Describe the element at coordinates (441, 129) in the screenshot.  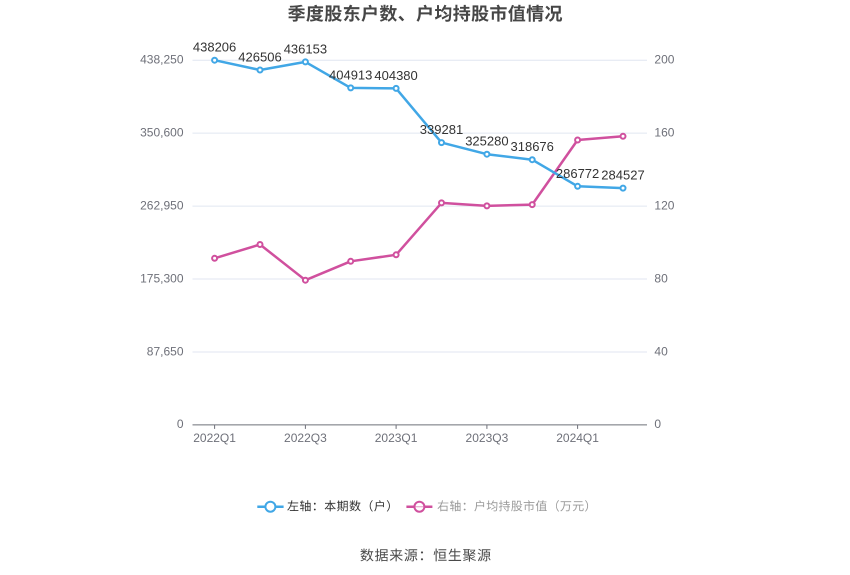
I see `svg-text: 339281` at that location.